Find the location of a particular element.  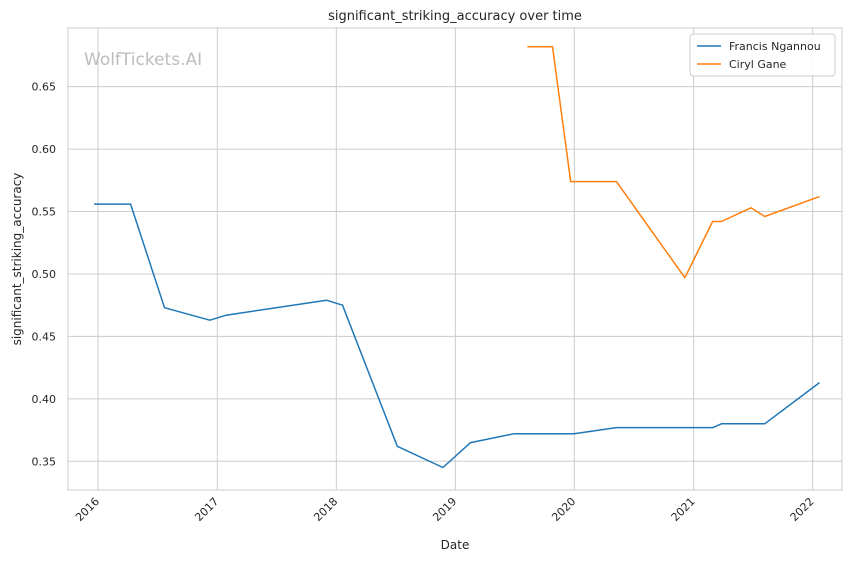

legend: Francis Ngannou Ciryl Gane is located at coordinates (762, 55).